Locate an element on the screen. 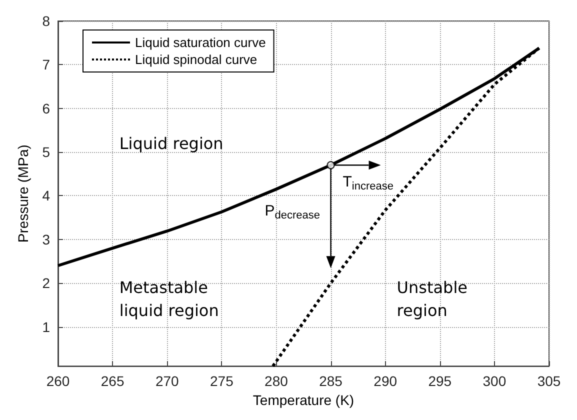 The image size is (577, 420). y-tick-label: 5 is located at coordinates (46, 152).